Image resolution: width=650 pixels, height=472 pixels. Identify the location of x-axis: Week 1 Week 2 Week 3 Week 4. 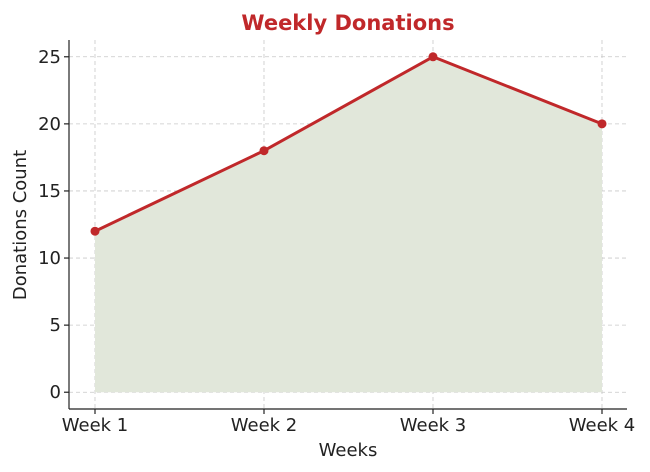
(349, 422).